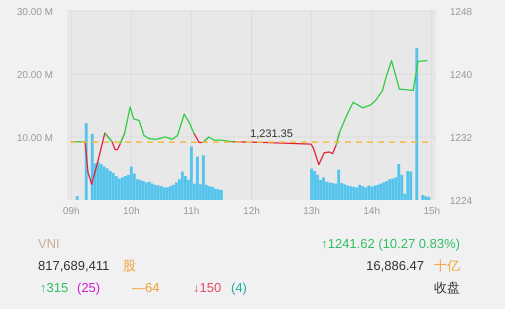  I want to click on text: 817,689,411, so click(74, 265).